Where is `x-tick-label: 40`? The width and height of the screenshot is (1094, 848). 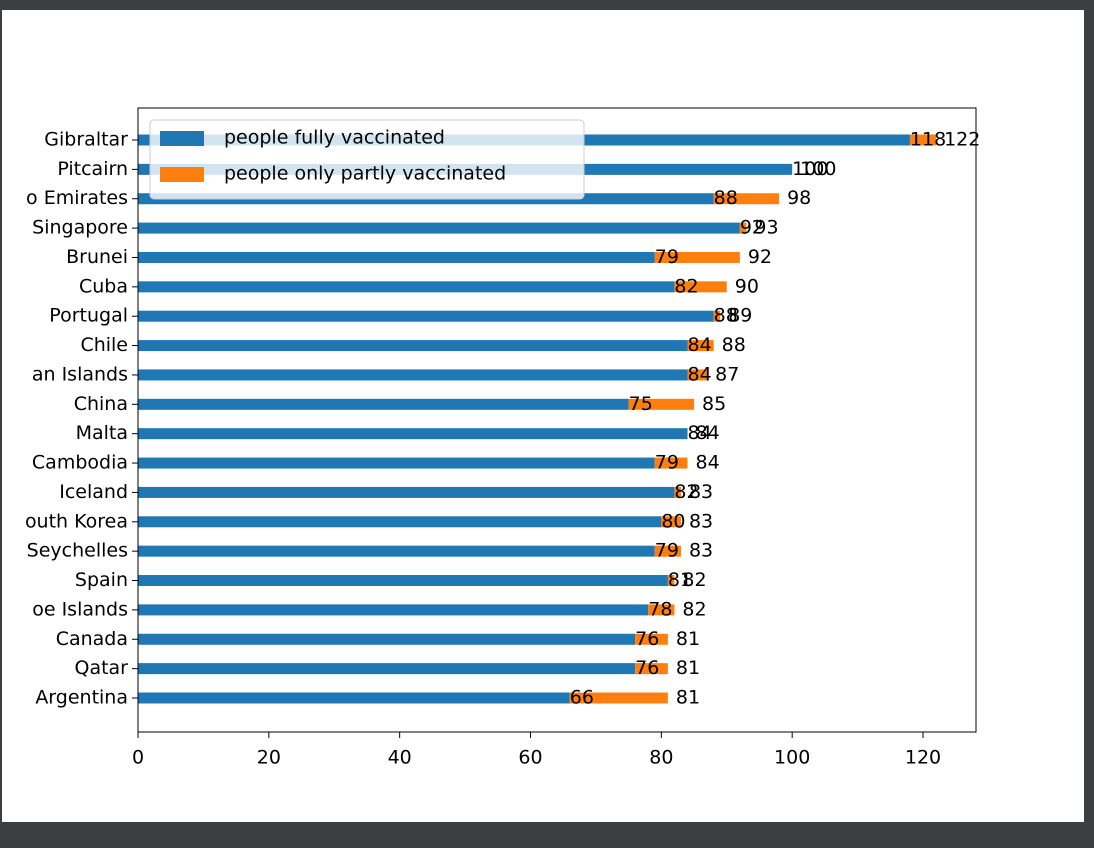
x-tick-label: 40 is located at coordinates (400, 758).